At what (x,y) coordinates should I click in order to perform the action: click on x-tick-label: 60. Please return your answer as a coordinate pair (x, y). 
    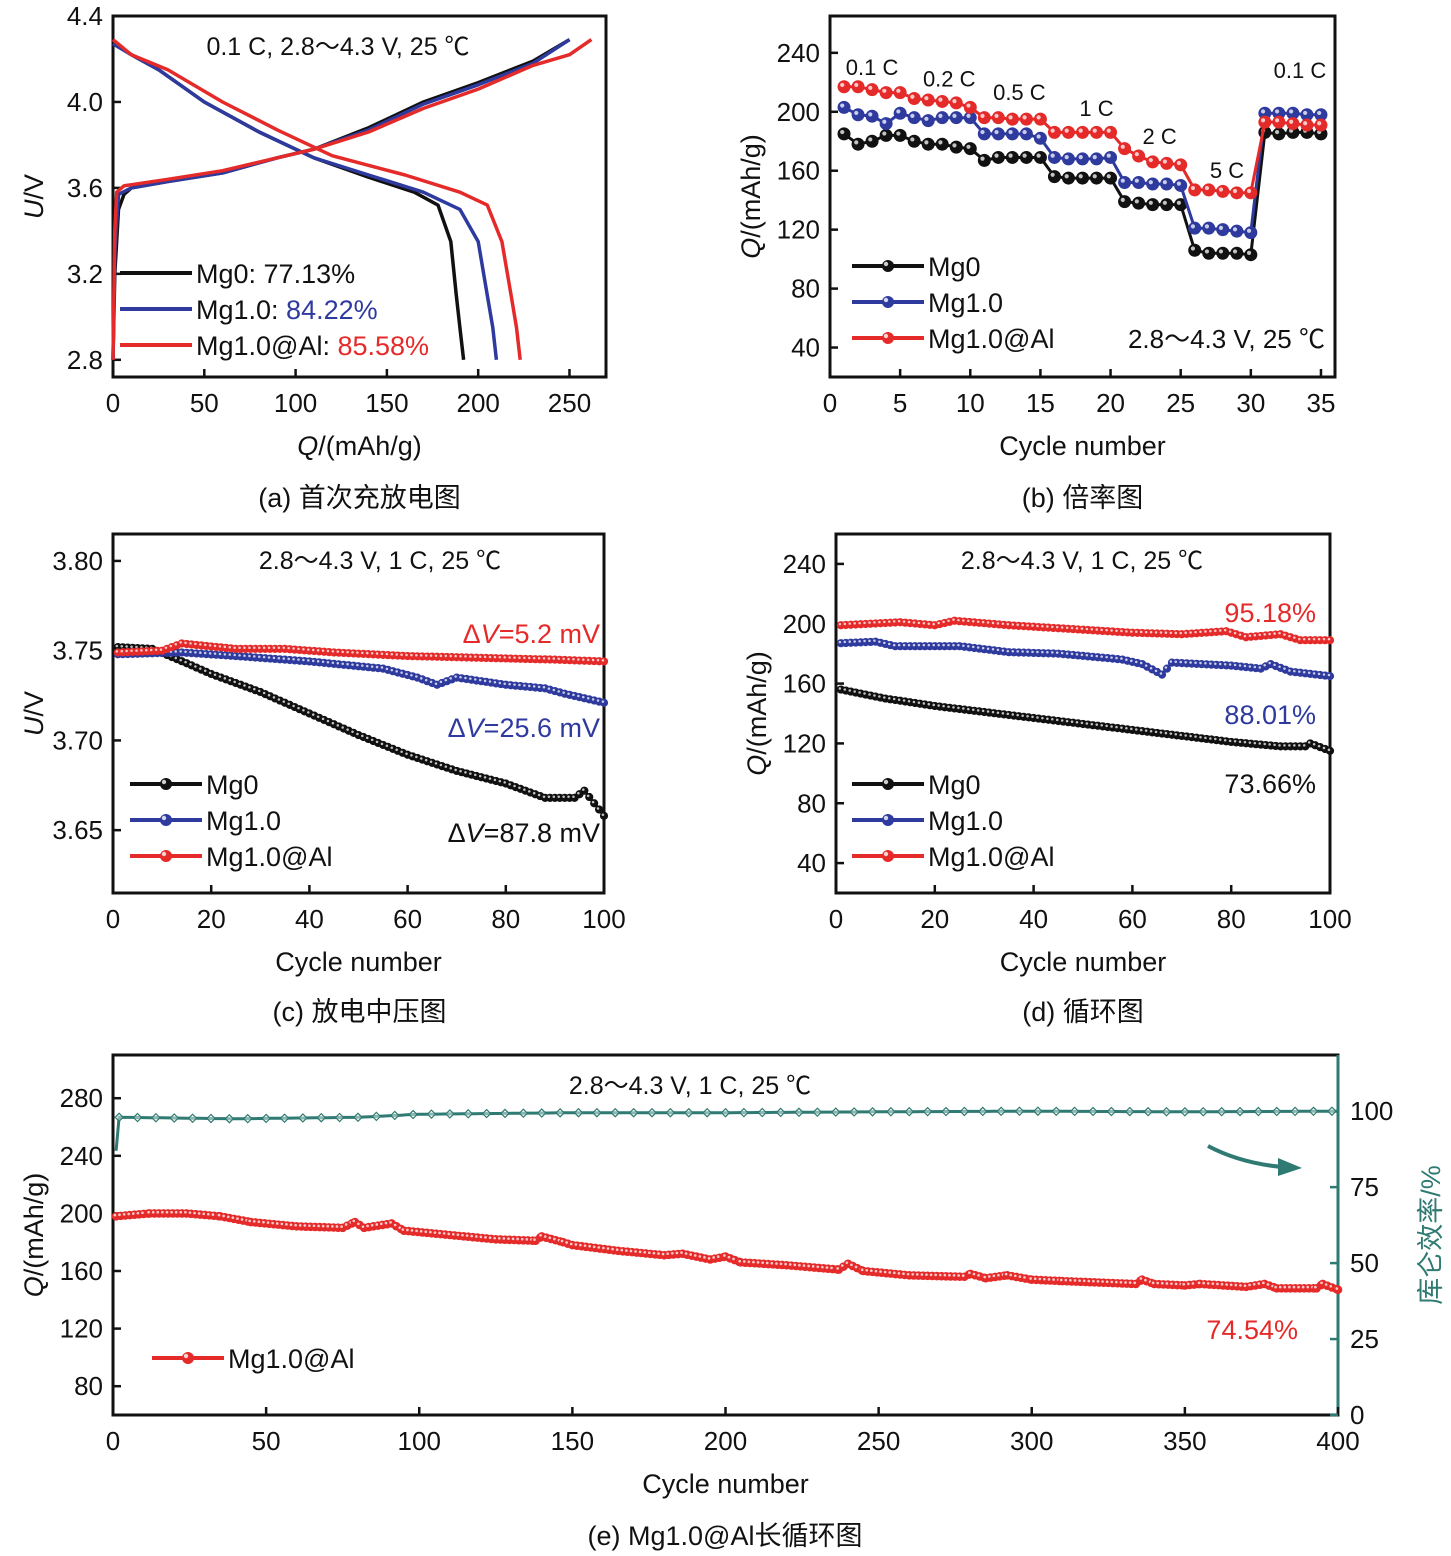
    Looking at the image, I should click on (1132, 919).